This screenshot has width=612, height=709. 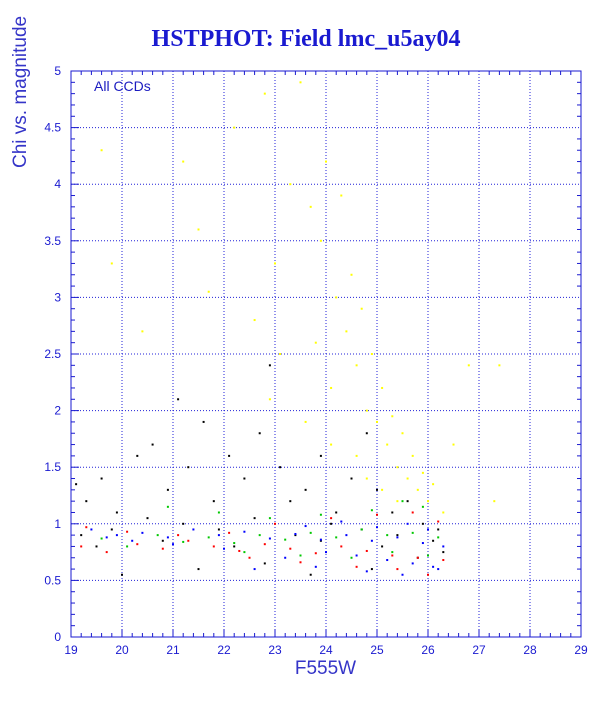 What do you see at coordinates (57, 297) in the screenshot?
I see `y-tick-label: 3` at bounding box center [57, 297].